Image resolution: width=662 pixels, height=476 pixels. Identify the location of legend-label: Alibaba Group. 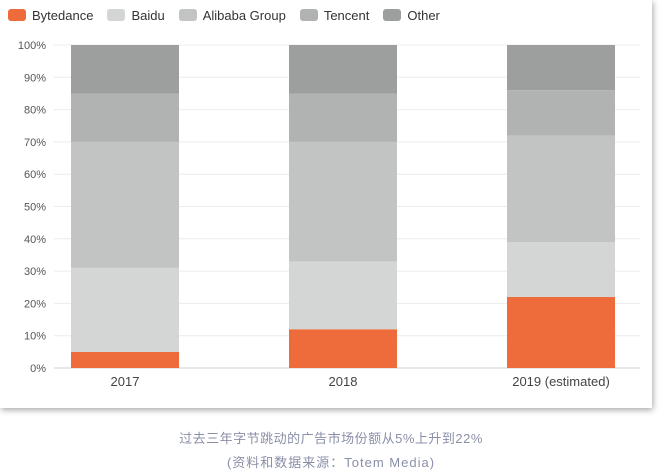
(244, 15).